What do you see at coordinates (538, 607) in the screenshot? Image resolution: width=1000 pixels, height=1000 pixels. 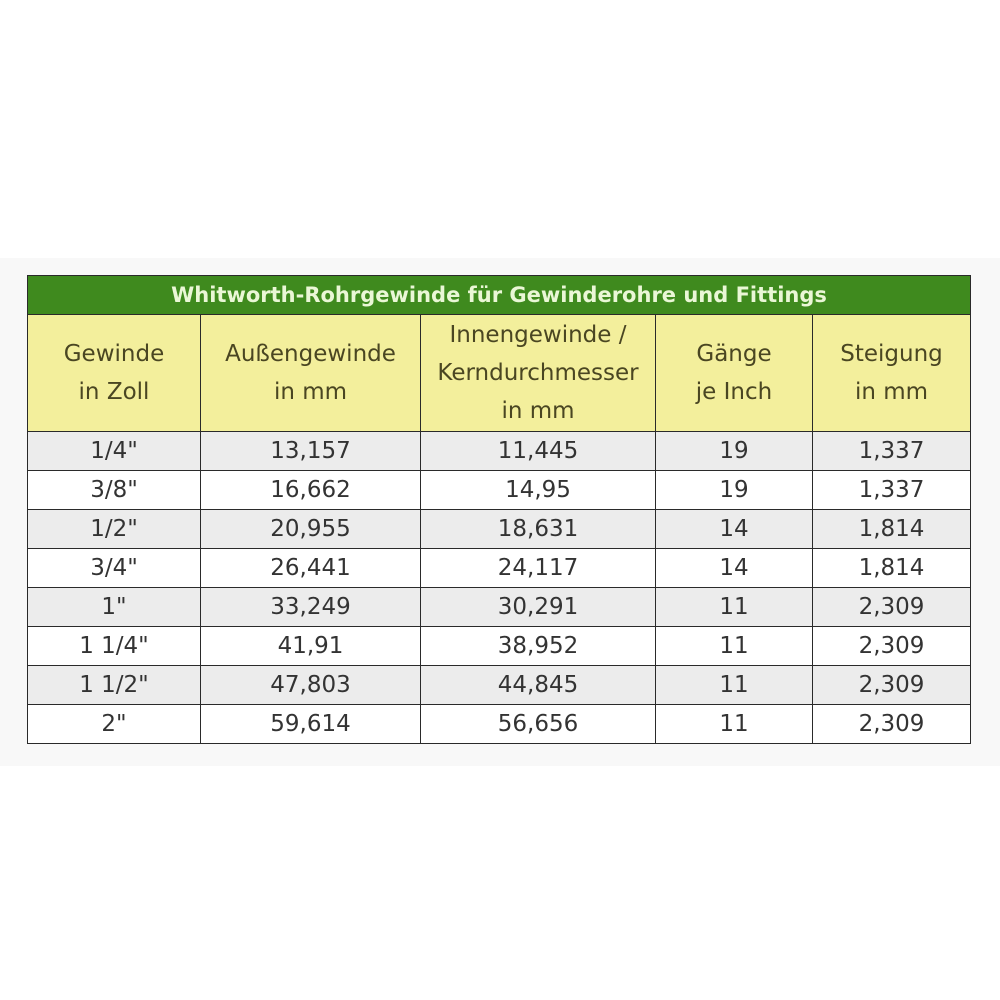 I see `table-cell: 30,291` at bounding box center [538, 607].